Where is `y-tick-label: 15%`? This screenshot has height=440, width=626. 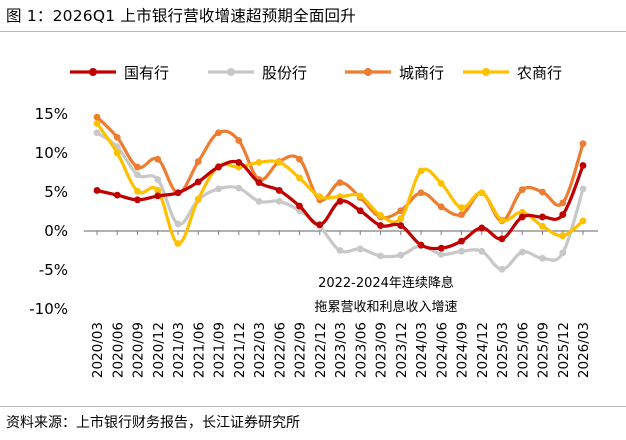 y-tick-label: 15% is located at coordinates (51, 114).